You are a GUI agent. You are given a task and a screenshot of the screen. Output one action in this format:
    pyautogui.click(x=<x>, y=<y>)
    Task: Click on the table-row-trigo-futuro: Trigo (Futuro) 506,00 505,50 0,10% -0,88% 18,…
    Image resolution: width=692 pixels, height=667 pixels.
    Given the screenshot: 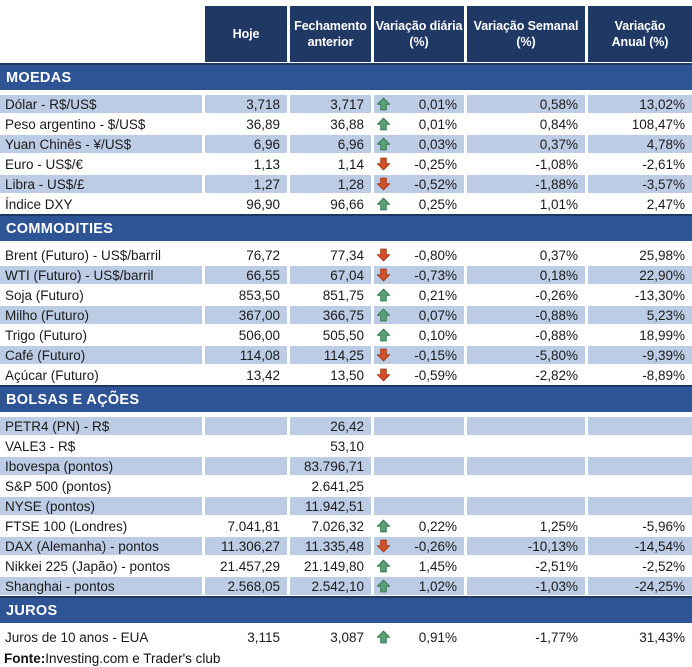 What is the action you would take?
    pyautogui.click(x=346, y=335)
    